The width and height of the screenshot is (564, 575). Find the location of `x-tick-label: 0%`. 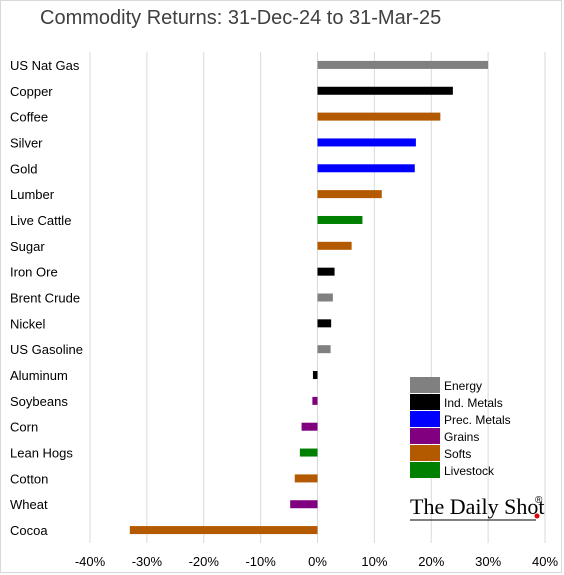

x-tick-label: 0% is located at coordinates (317, 561).